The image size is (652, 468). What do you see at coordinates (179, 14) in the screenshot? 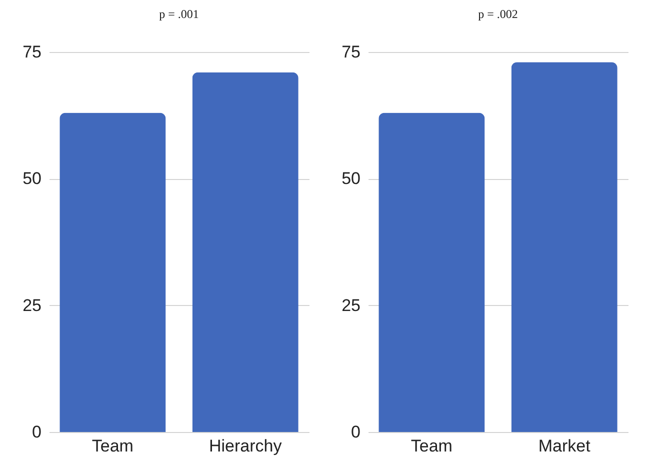
I see `chart-title: p = .001` at bounding box center [179, 14].